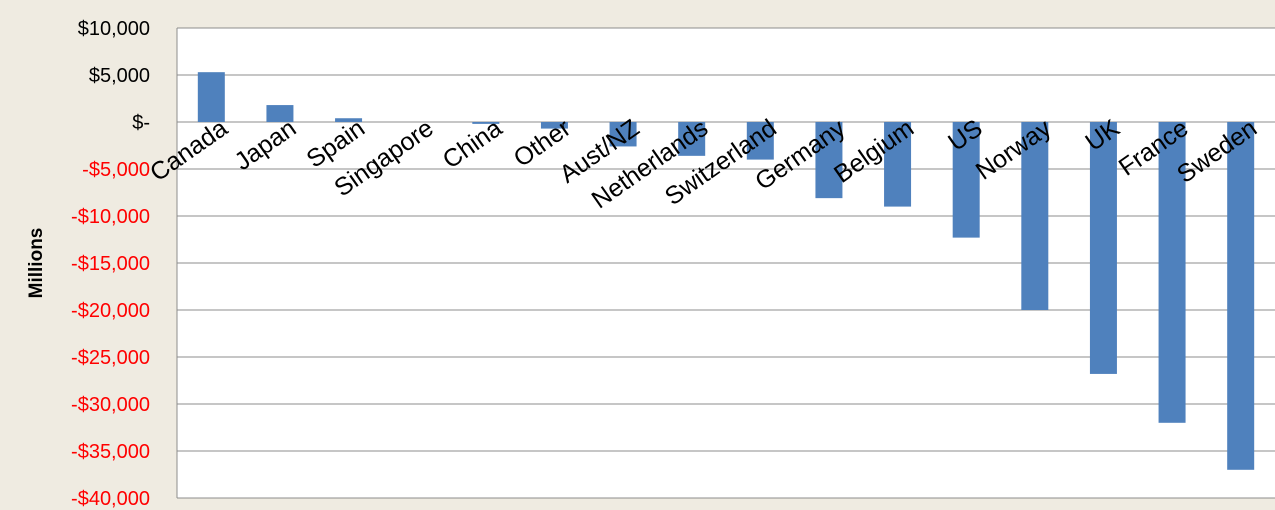  What do you see at coordinates (110, 217) in the screenshot?
I see `y-tick-label: -$10,000` at bounding box center [110, 217].